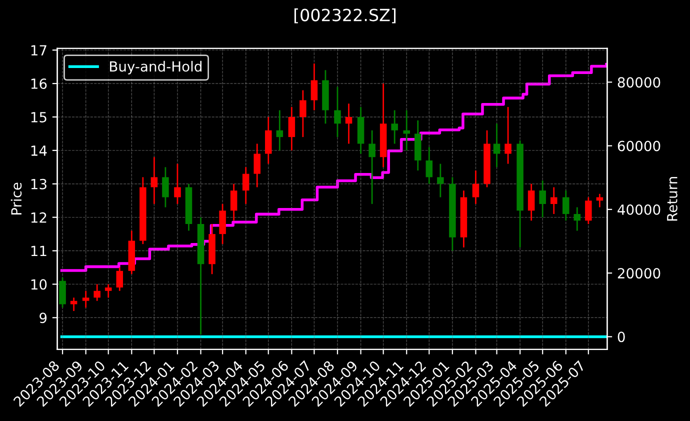  What do you see at coordinates (639, 82) in the screenshot?
I see `y2-tick-label: 80000` at bounding box center [639, 82].